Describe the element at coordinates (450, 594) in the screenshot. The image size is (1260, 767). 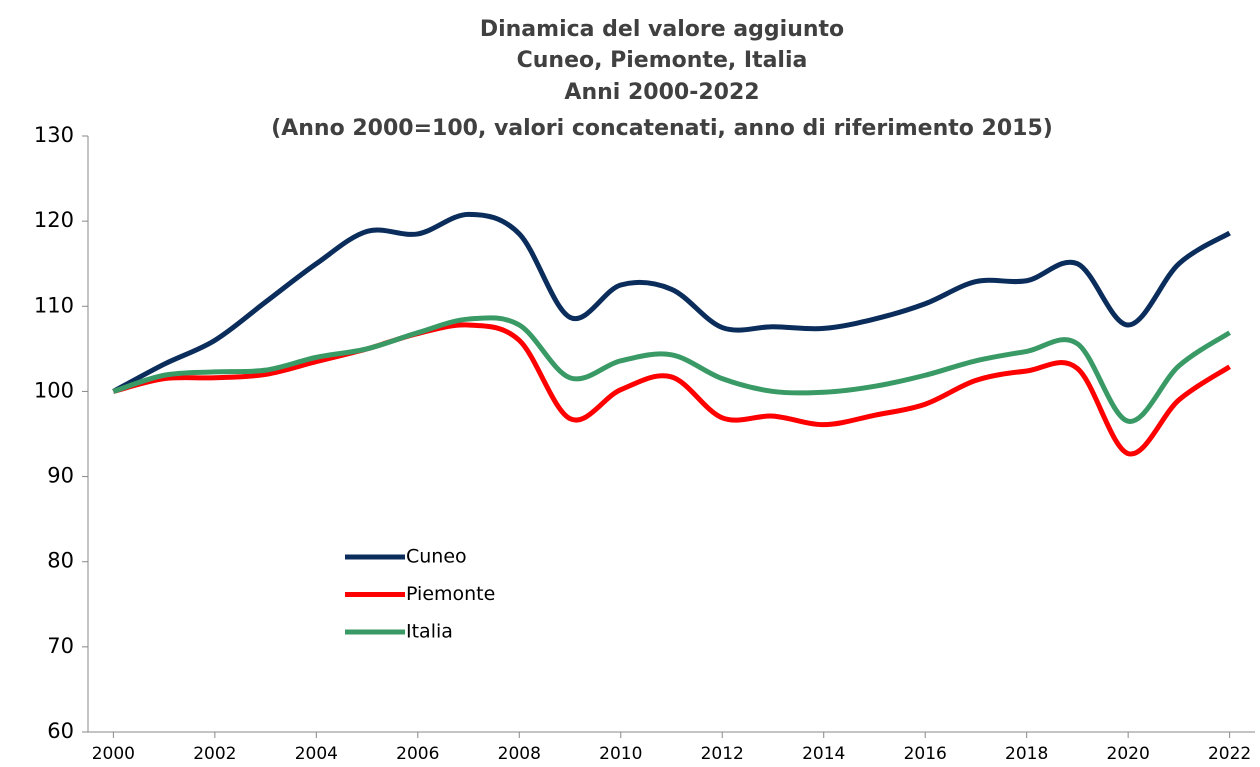
I see `legend-label: Piemonte` at that location.